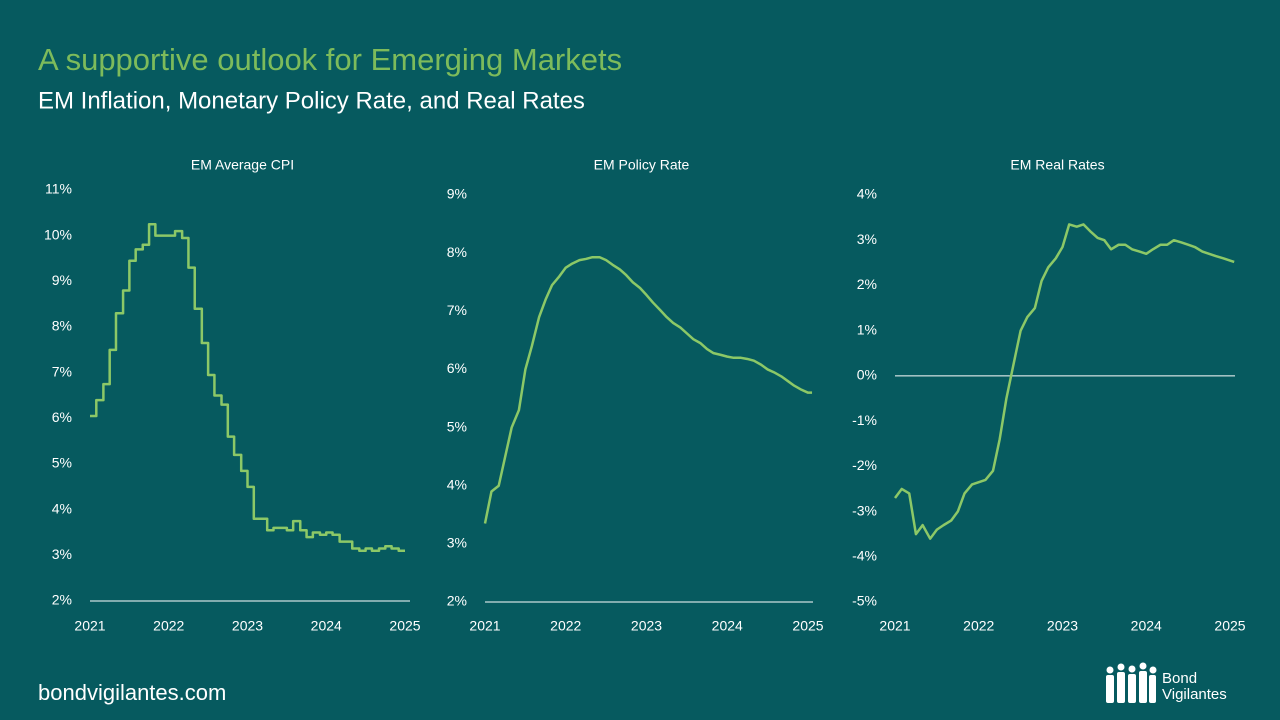  What do you see at coordinates (1194, 694) in the screenshot?
I see `logo-text: Vigilantes` at bounding box center [1194, 694].